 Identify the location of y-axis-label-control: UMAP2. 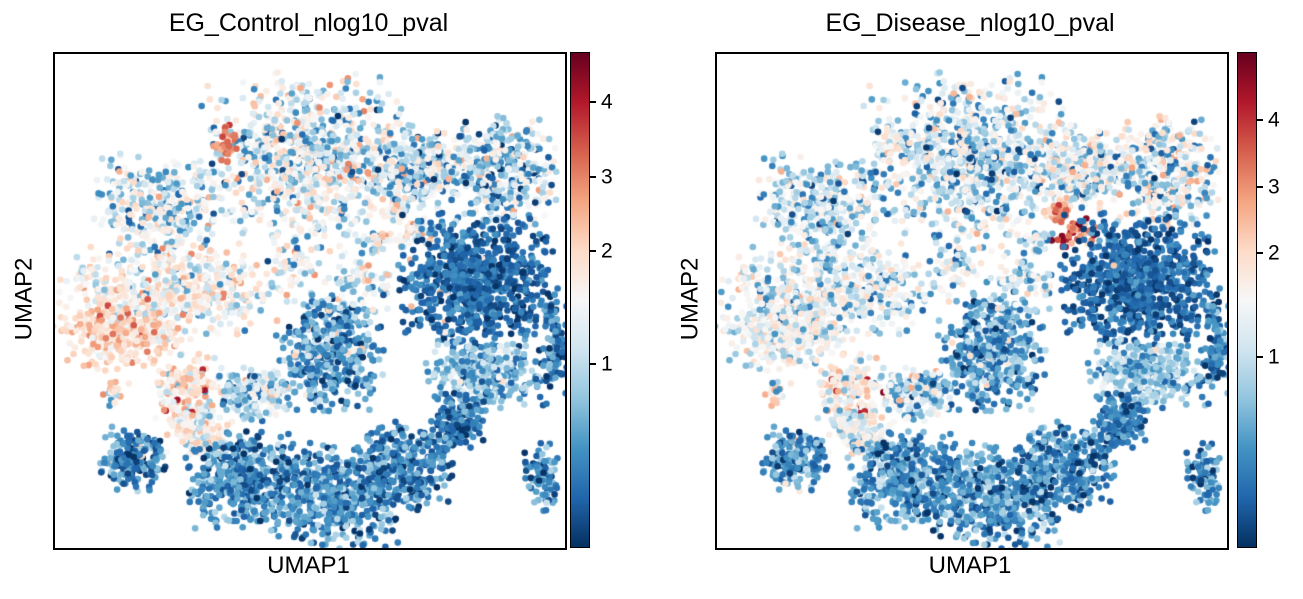
(24, 299).